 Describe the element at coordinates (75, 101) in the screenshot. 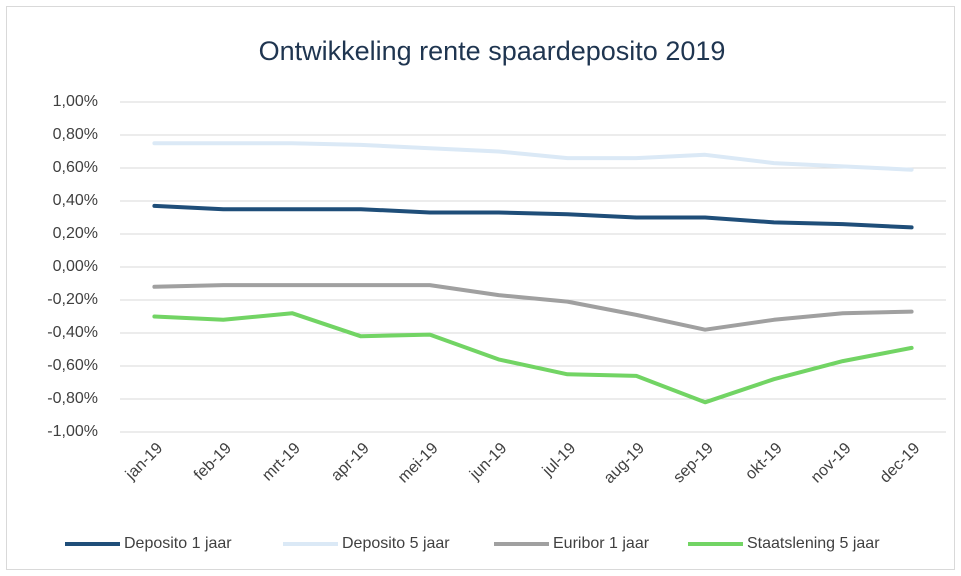

I see `y-tick-label: 1,00%` at that location.